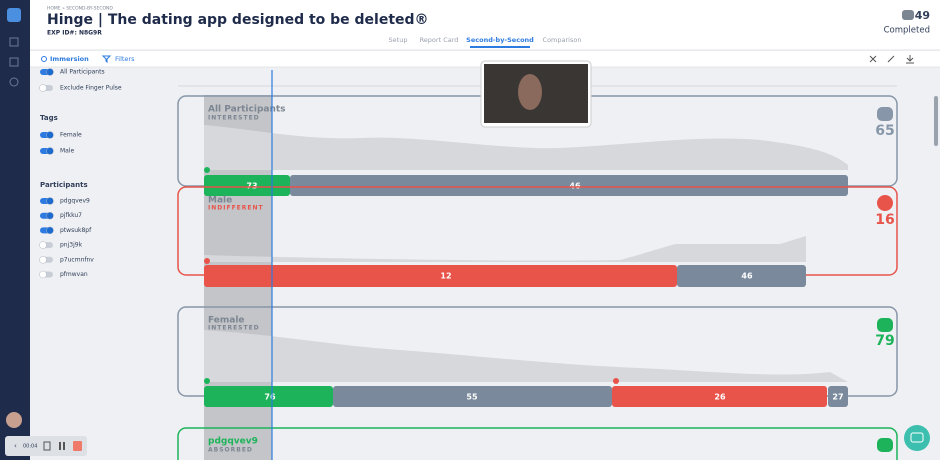 The height and width of the screenshot is (460, 940). Describe the element at coordinates (82, 72) in the screenshot. I see `toggle-label: All Participants` at that location.